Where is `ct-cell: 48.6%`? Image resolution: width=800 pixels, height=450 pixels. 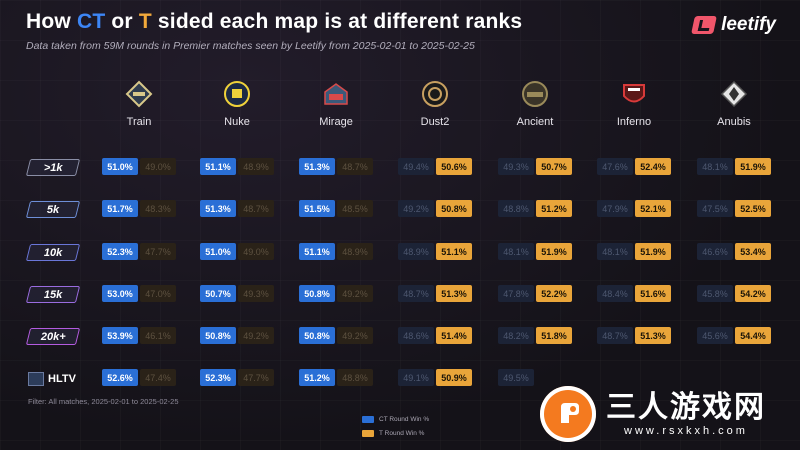
ct-cell: 48.6% is located at coordinates (416, 335).